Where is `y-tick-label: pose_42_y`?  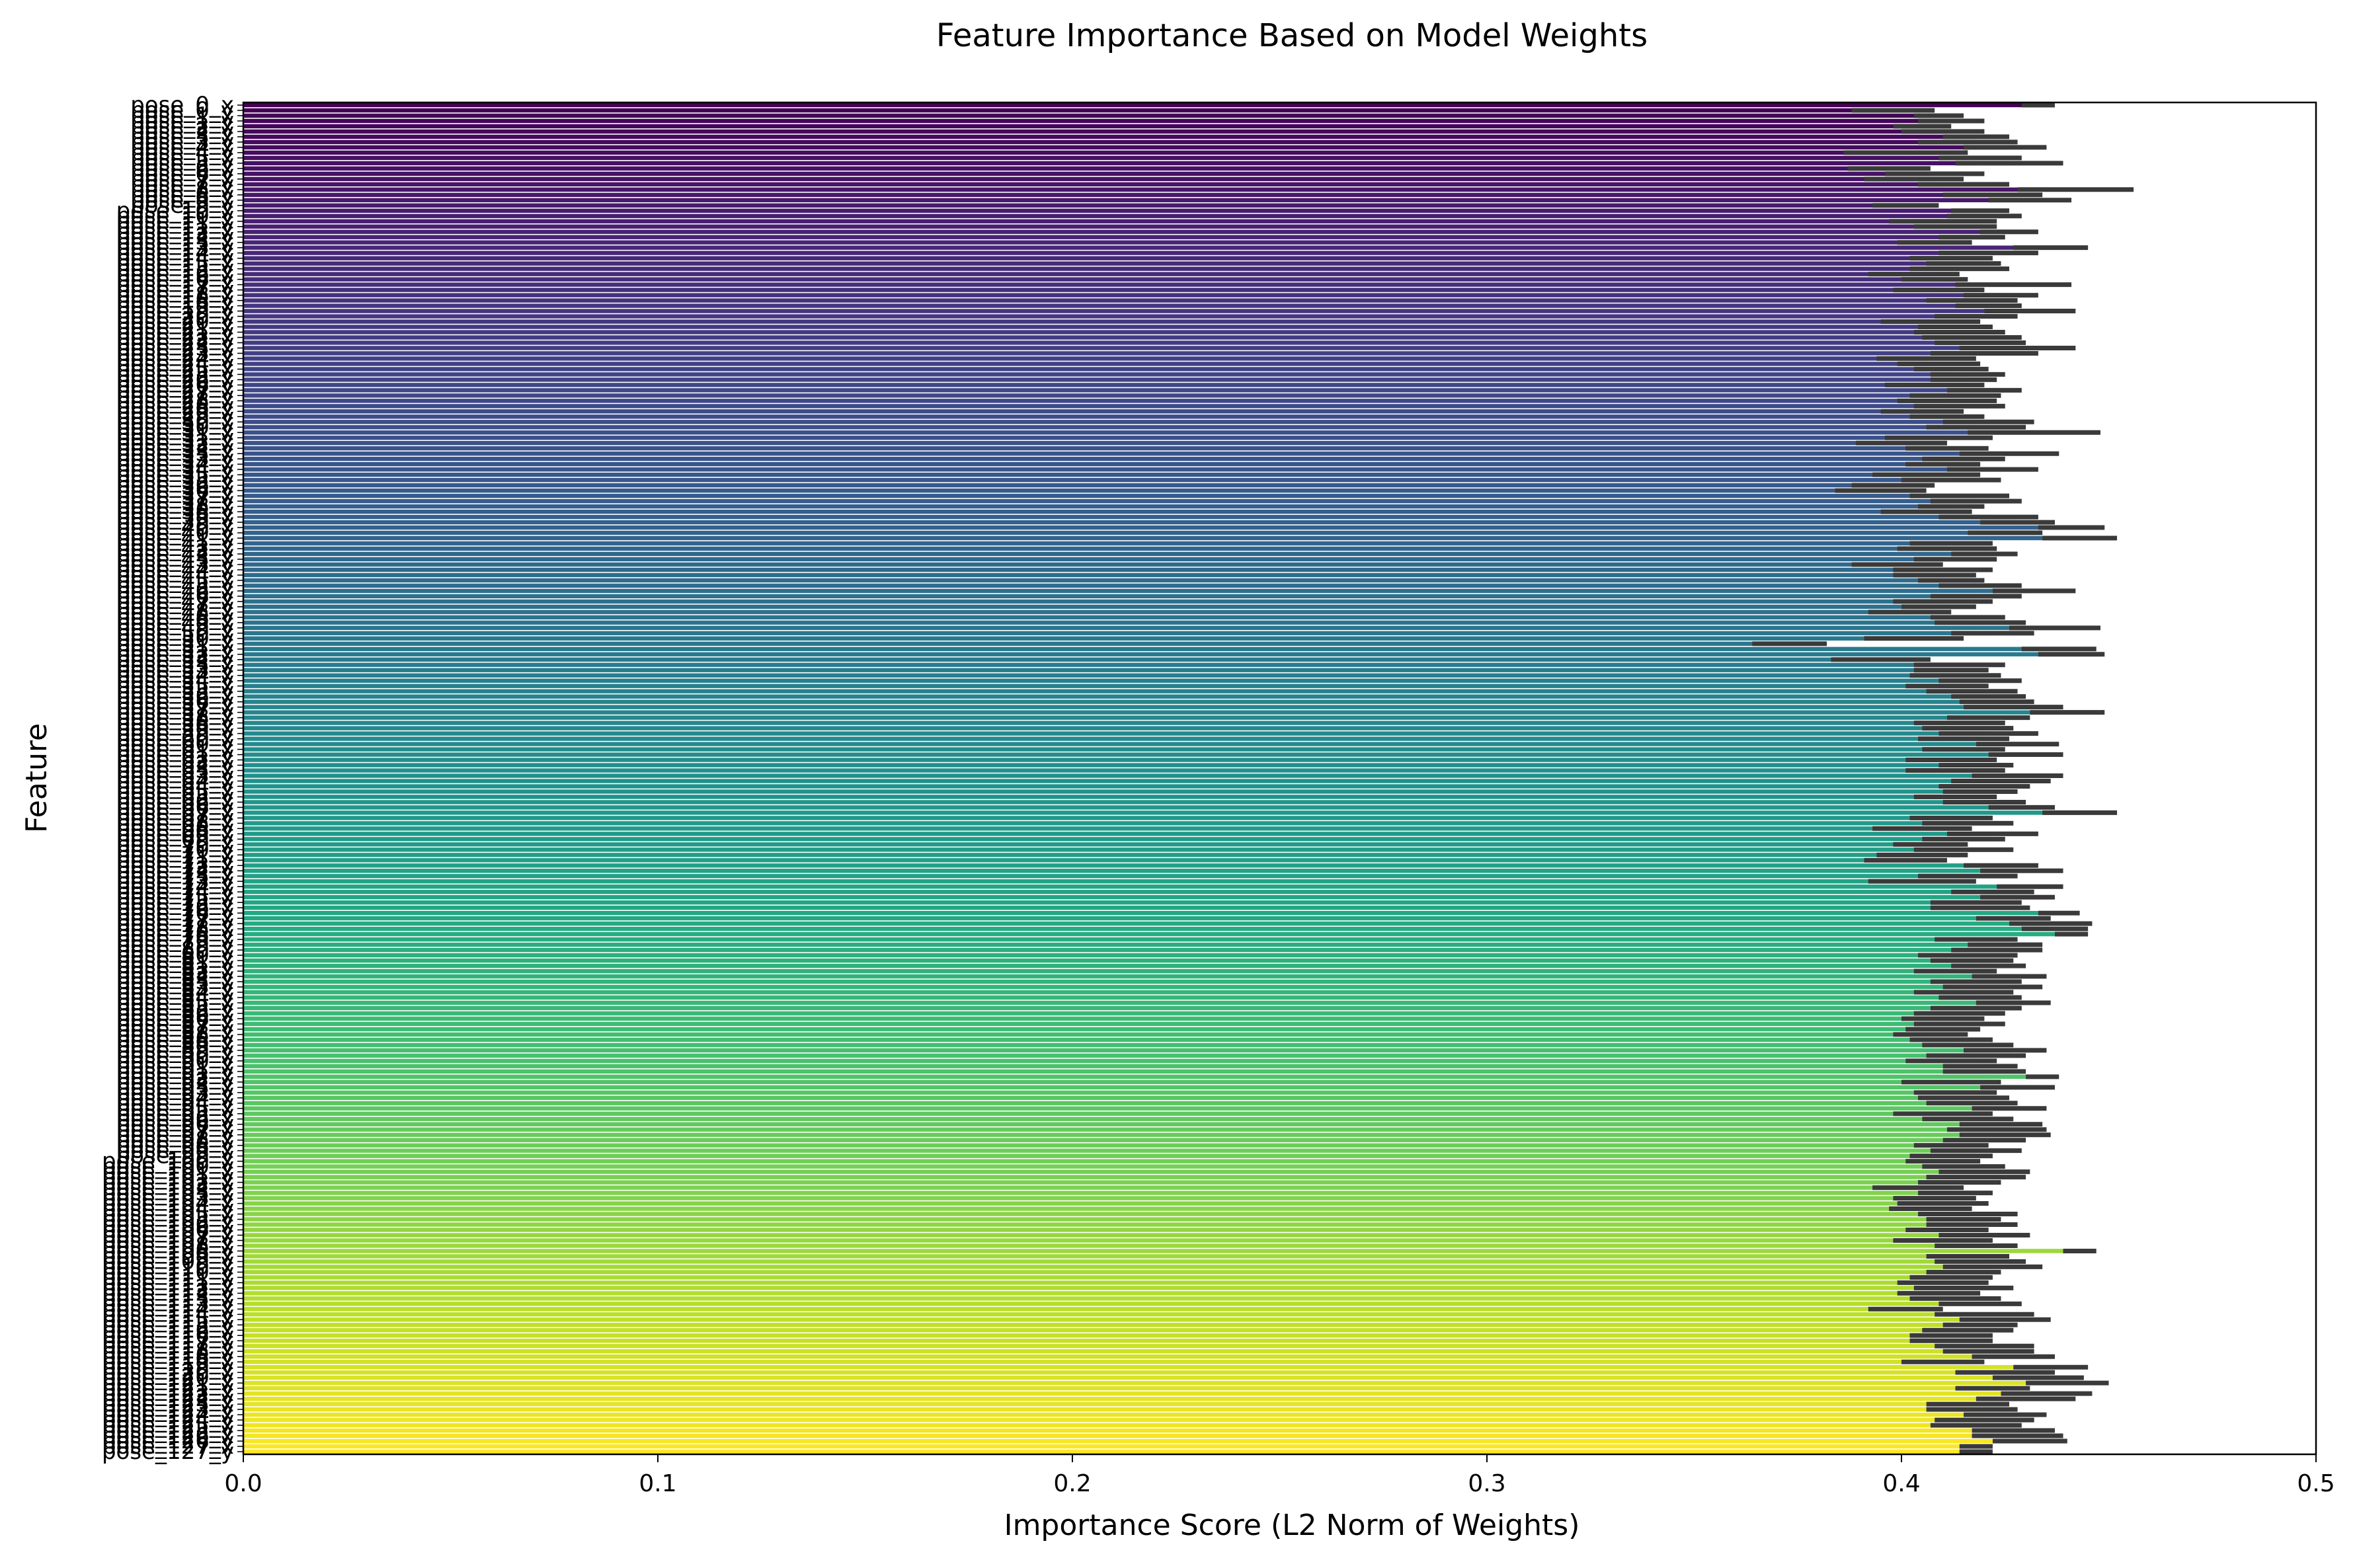 y-tick-label: pose_42_y is located at coordinates (175, 554).